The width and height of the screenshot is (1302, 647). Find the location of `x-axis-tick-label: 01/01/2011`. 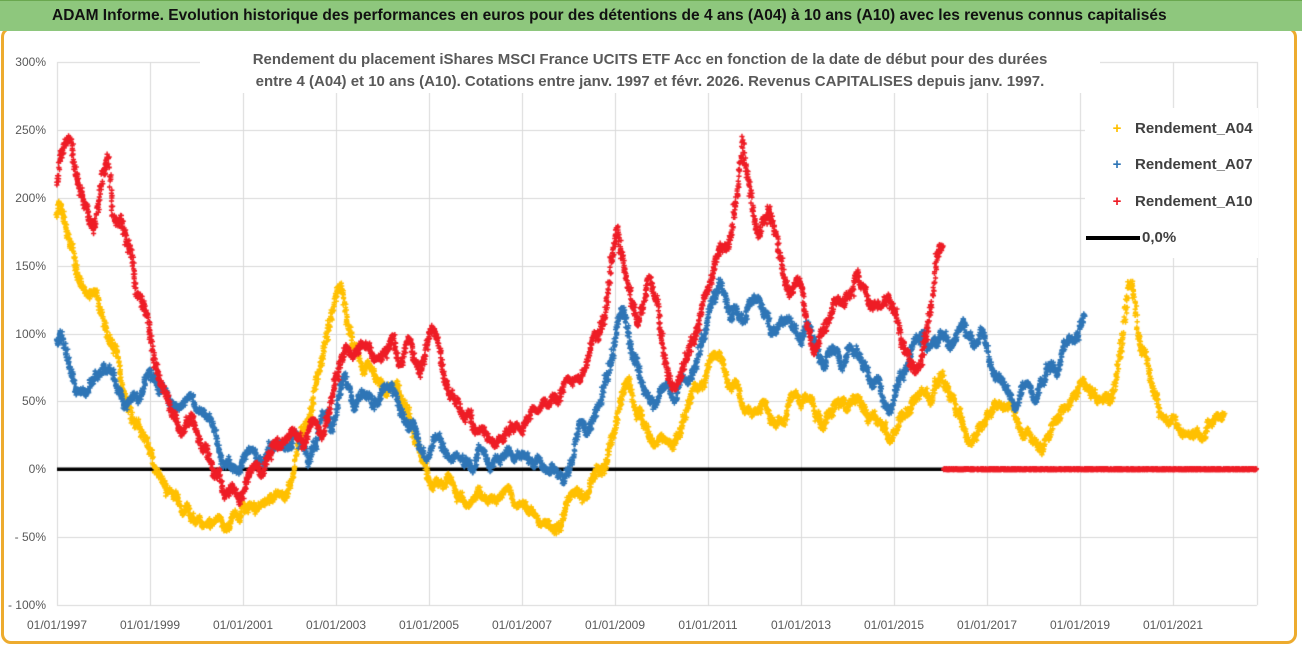

x-axis-tick-label: 01/01/2011 is located at coordinates (708, 625).